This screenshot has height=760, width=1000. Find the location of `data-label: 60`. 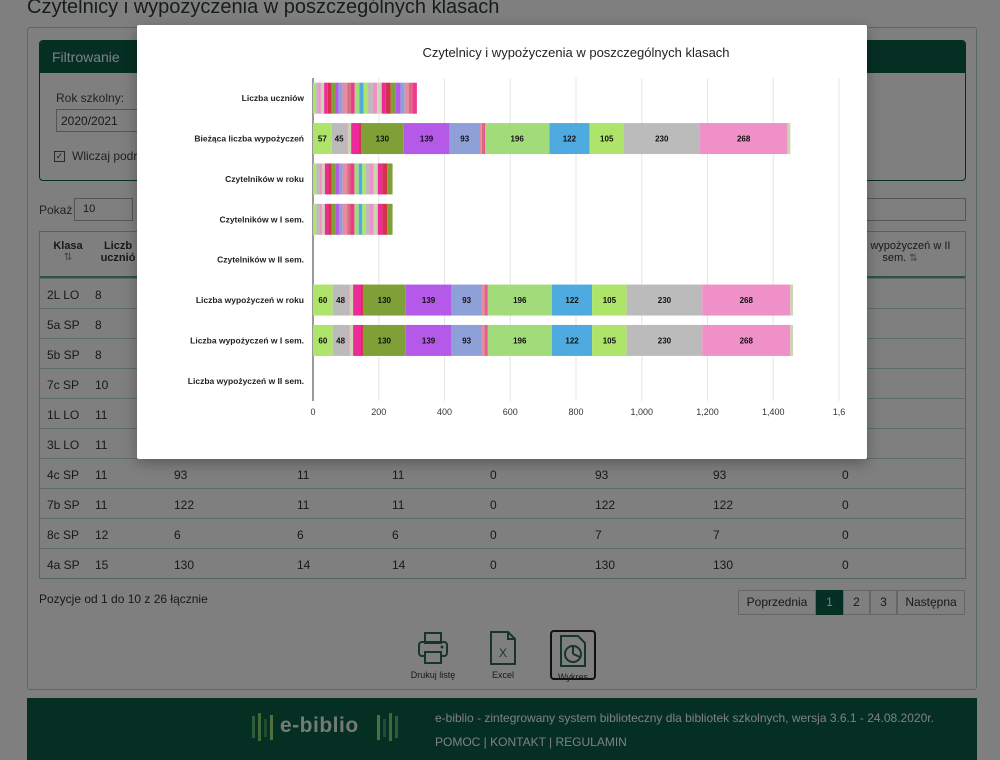

data-label: 60 is located at coordinates (322, 300).